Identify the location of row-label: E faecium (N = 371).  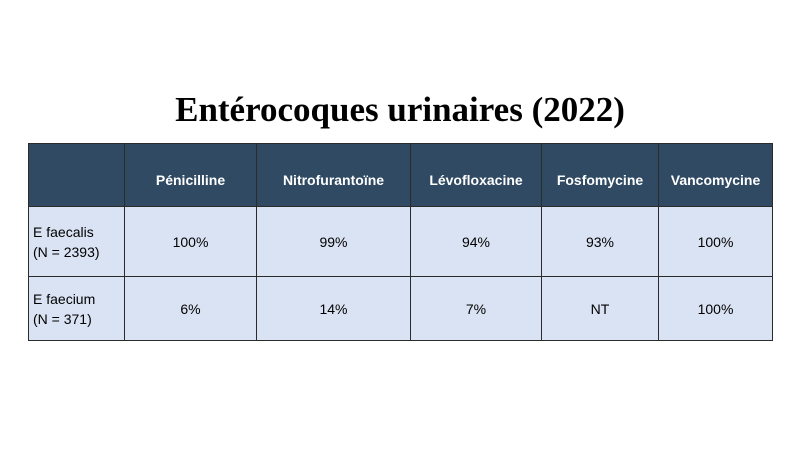
(76, 308).